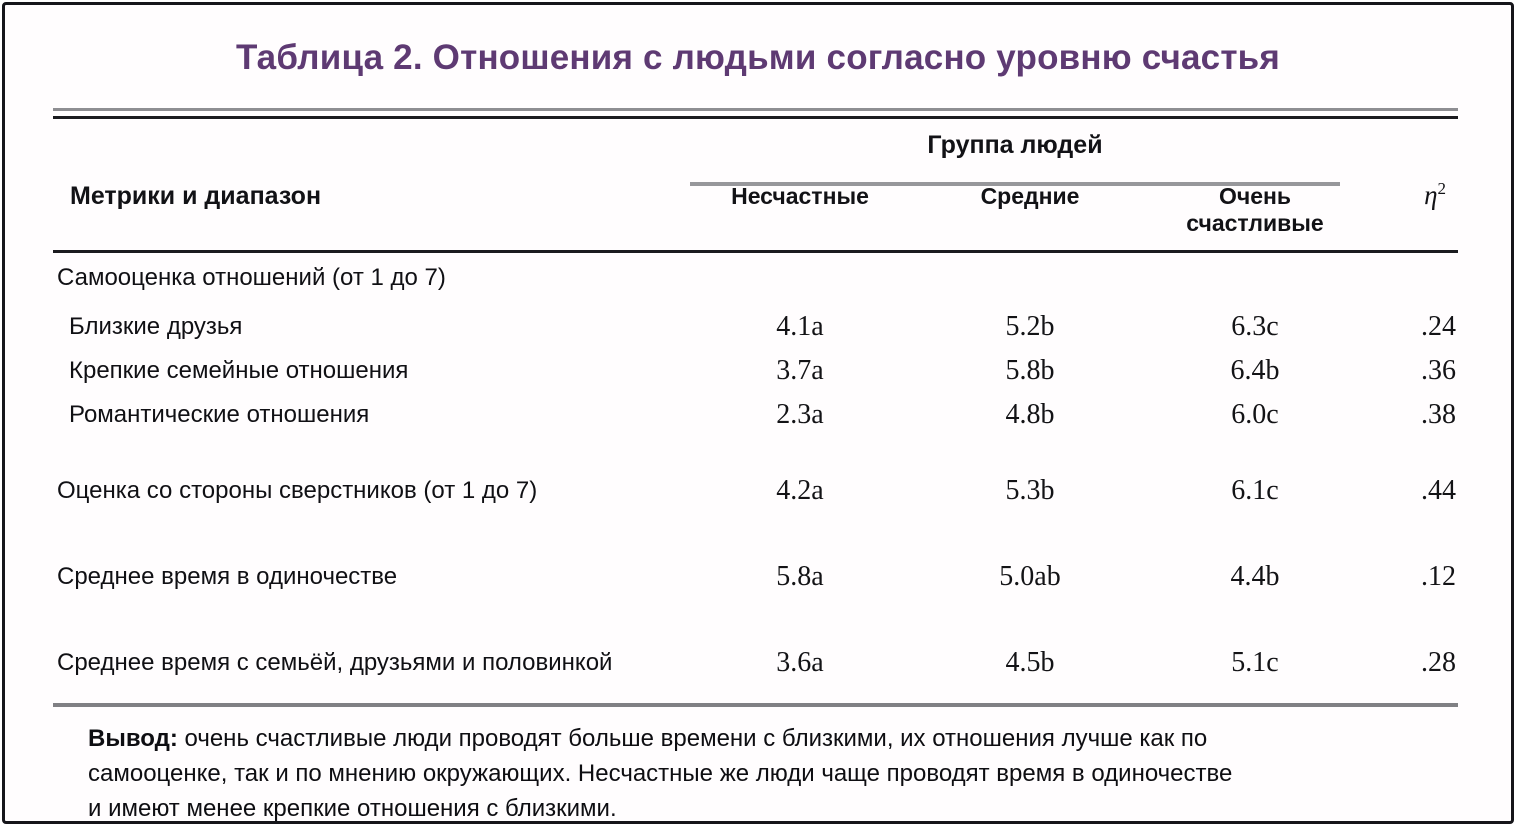 The height and width of the screenshot is (826, 1516). What do you see at coordinates (1030, 576) in the screenshot?
I see `row-value: 5.0ab` at bounding box center [1030, 576].